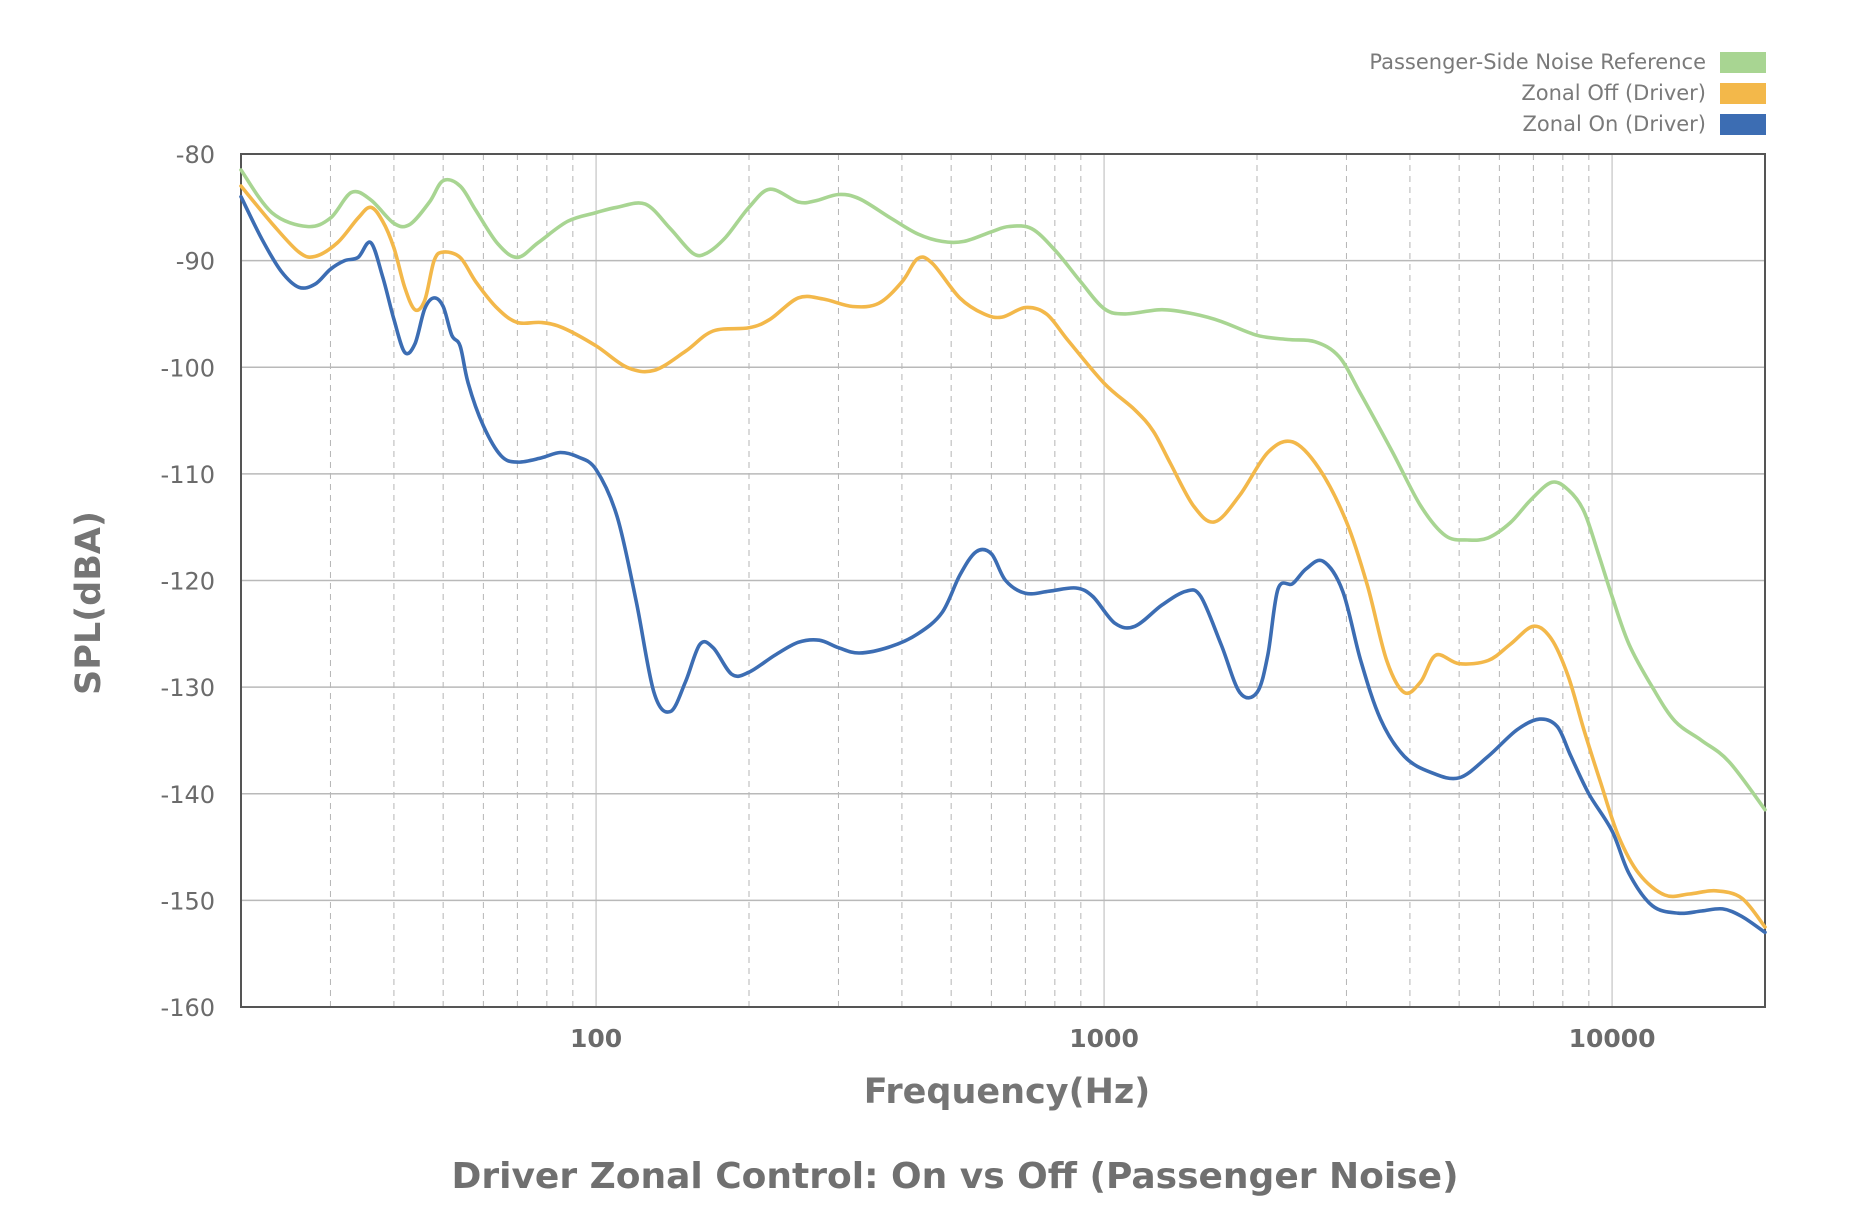 The image size is (1850, 1226). I want to click on x-tick-label: 100, so click(596, 1038).